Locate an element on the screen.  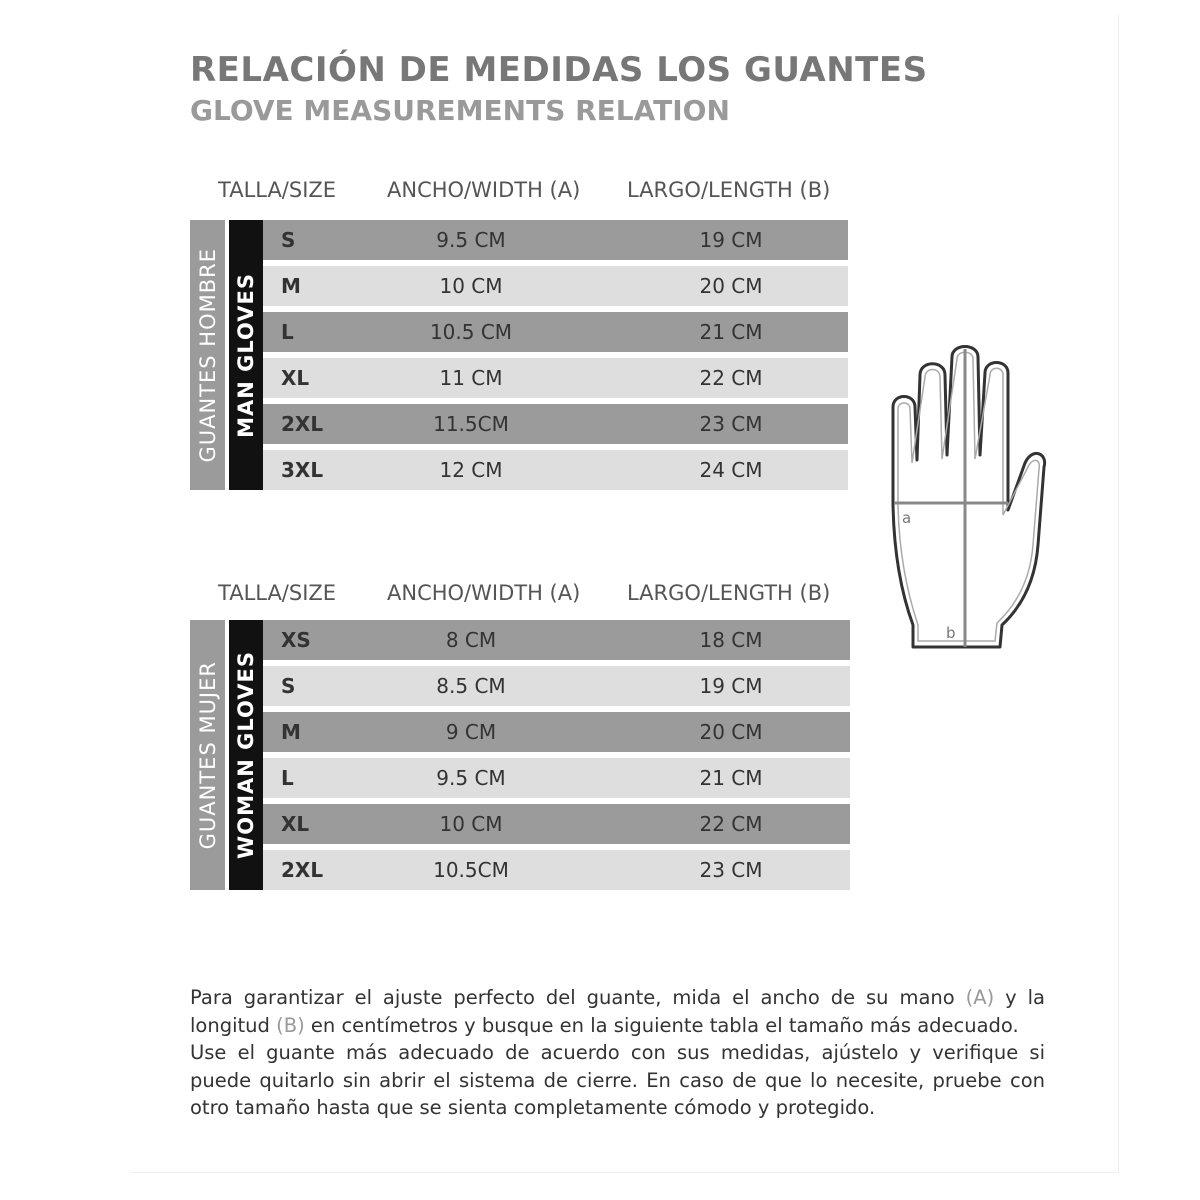
width-cell: 10.5 CM is located at coordinates (471, 332).